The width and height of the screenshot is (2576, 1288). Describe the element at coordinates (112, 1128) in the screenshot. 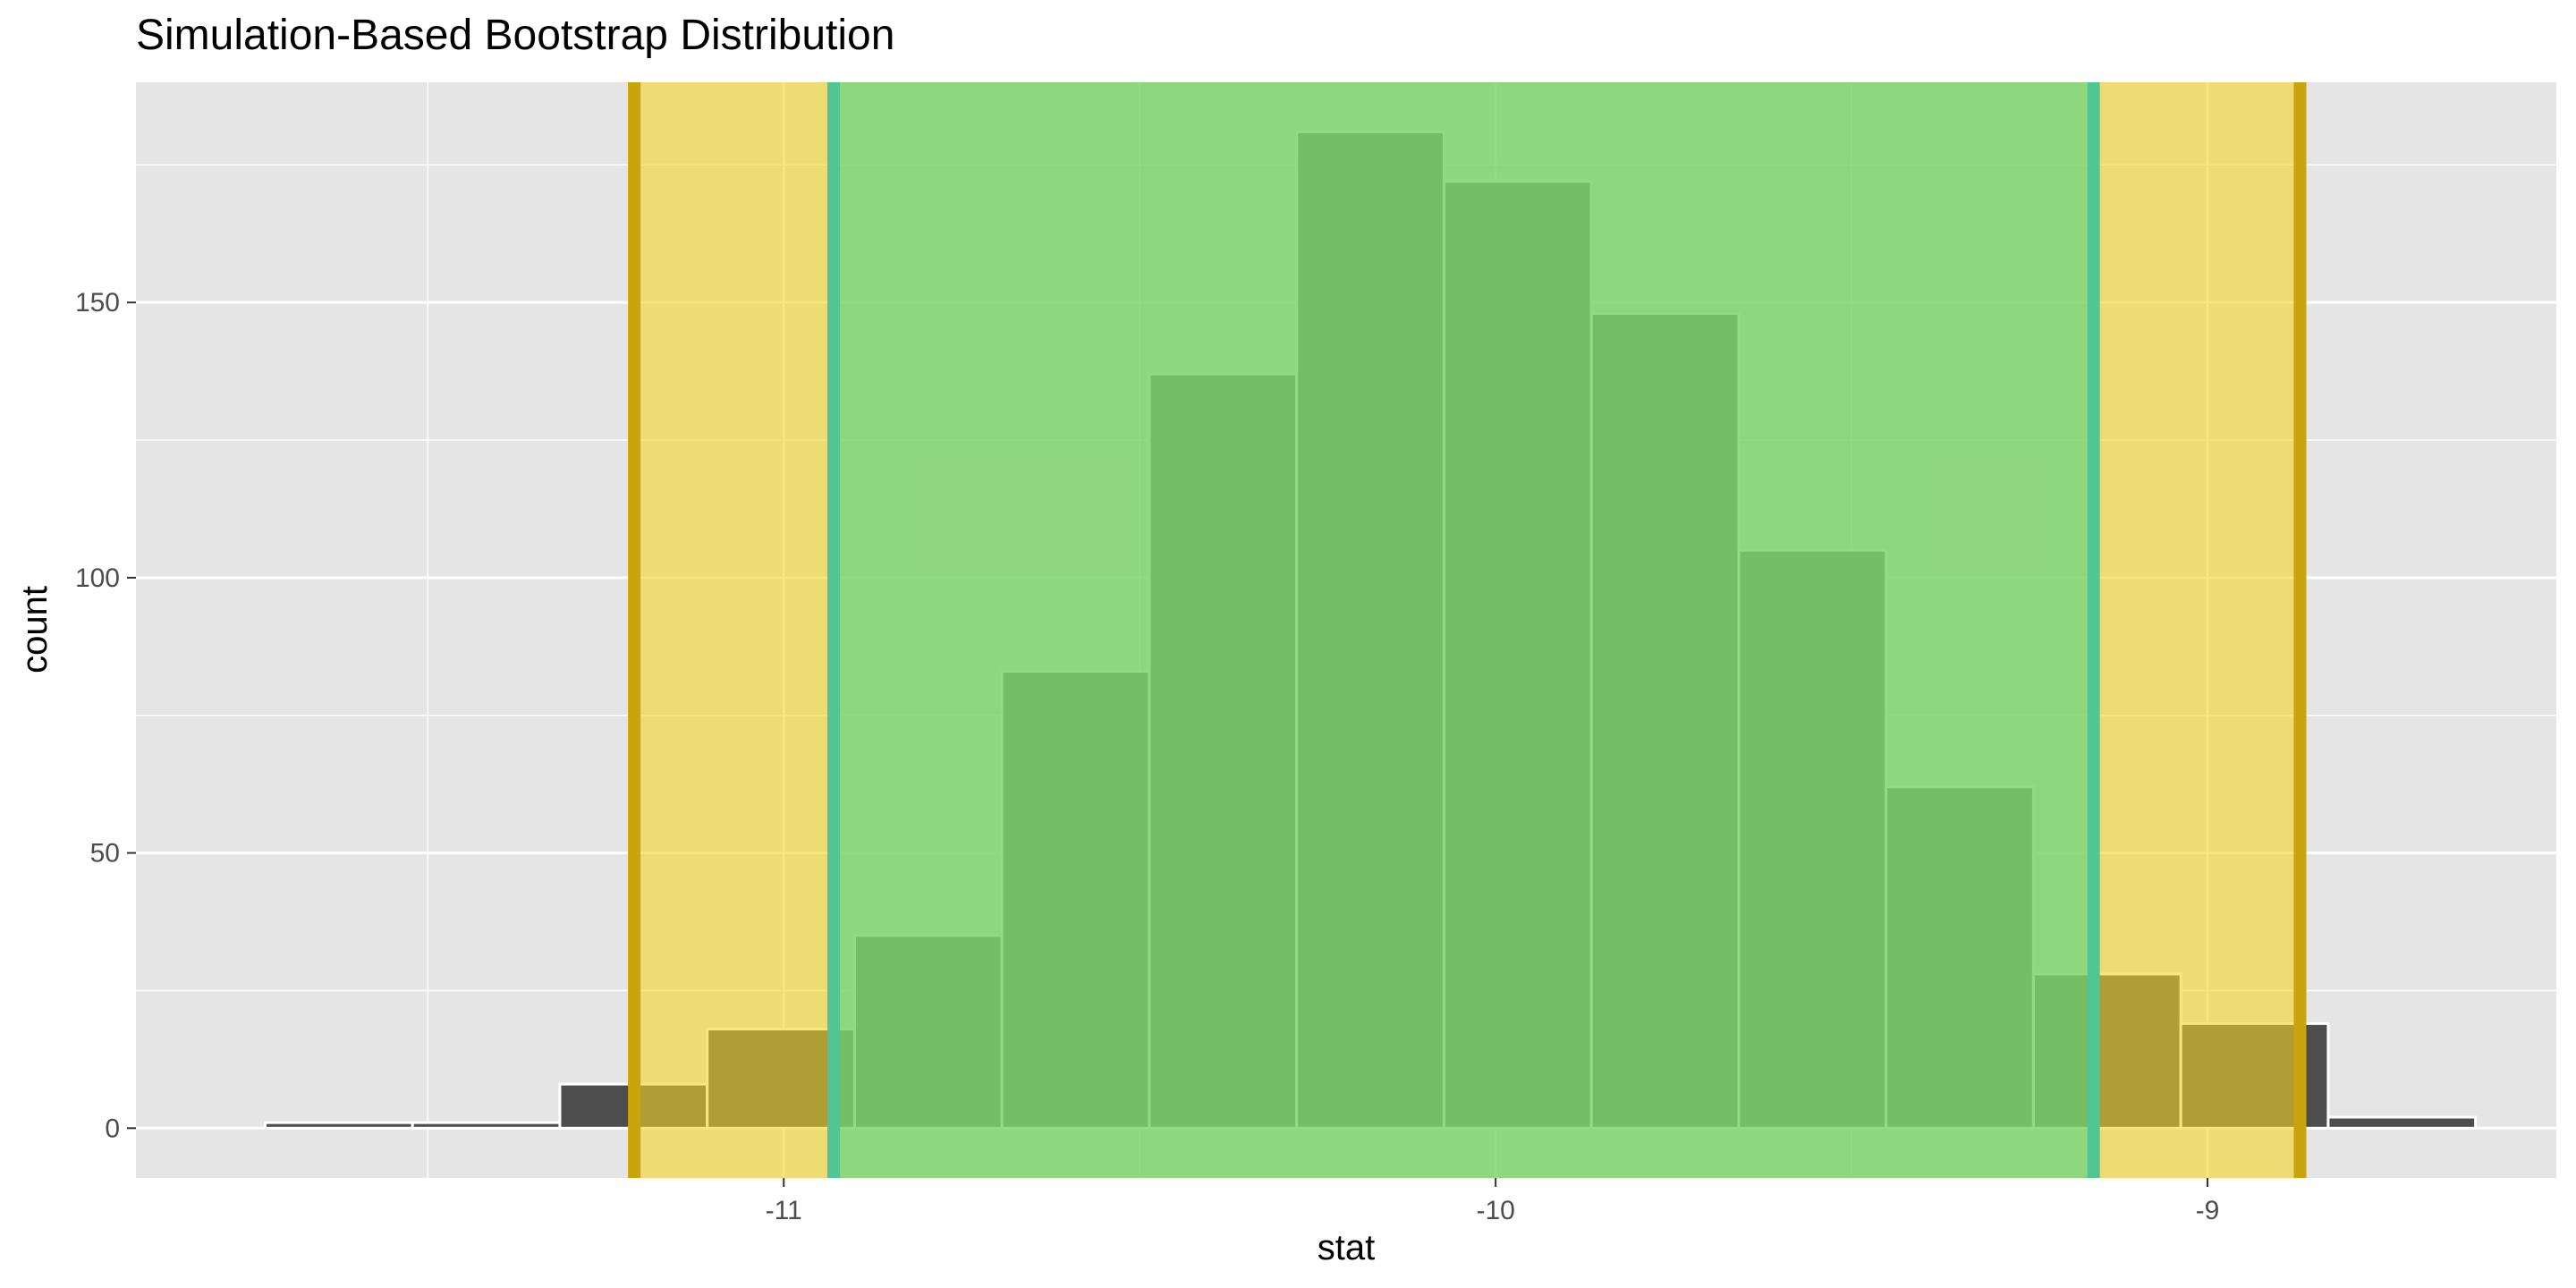

I see `y-tick-label: 0` at that location.